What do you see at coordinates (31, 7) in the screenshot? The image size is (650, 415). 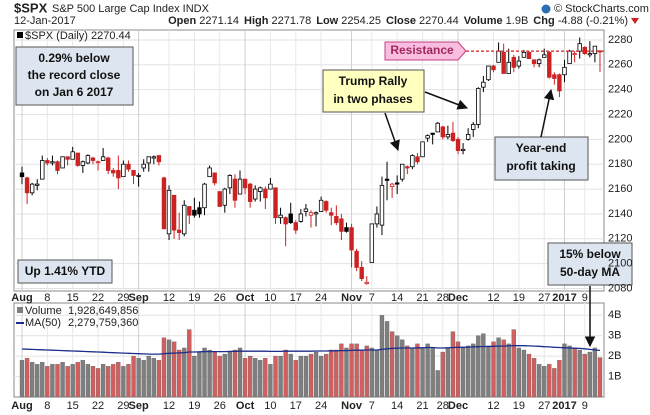 I see `symbol: $SPX` at bounding box center [31, 7].